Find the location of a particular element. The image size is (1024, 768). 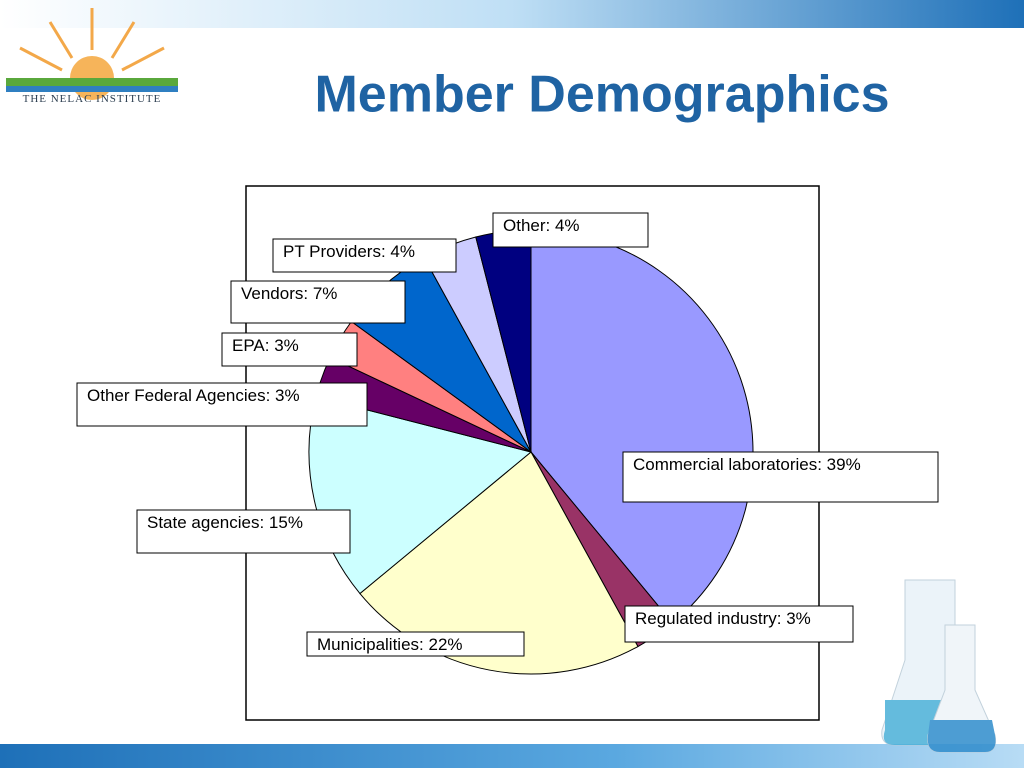

data-label: Commercial laboratories: 39% is located at coordinates (747, 464).